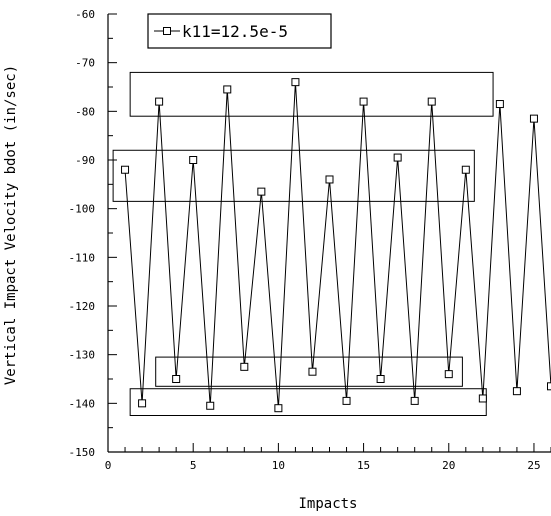  I want to click on x-tick-label: 15, so click(363, 465).